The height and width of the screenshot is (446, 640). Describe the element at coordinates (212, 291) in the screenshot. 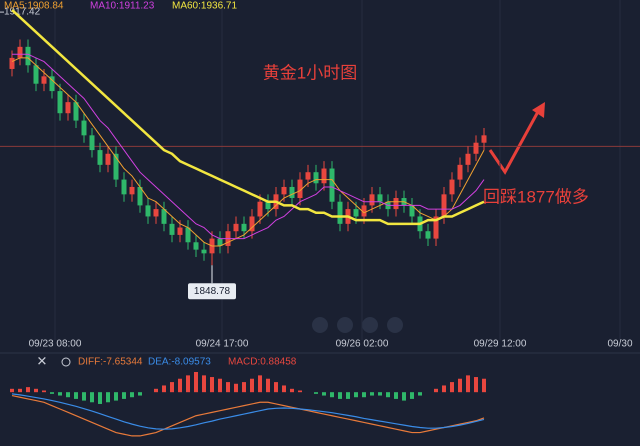

I see `label-box` at that location.